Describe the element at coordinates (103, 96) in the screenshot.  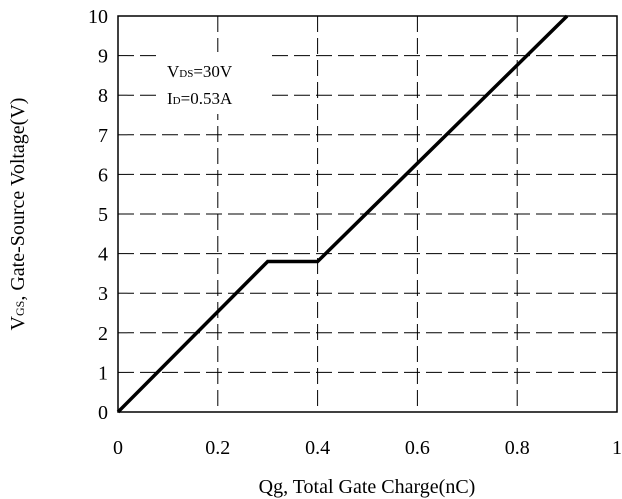
I see `y-tick-label: 8` at that location.